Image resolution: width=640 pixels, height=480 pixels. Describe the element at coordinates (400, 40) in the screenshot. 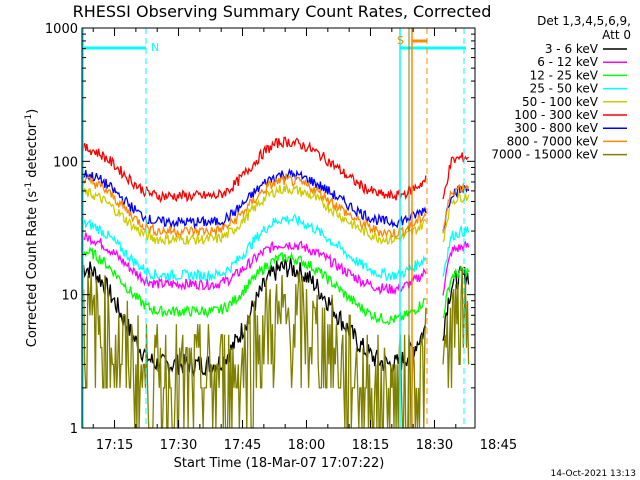

I see `saa-label: S` at that location.